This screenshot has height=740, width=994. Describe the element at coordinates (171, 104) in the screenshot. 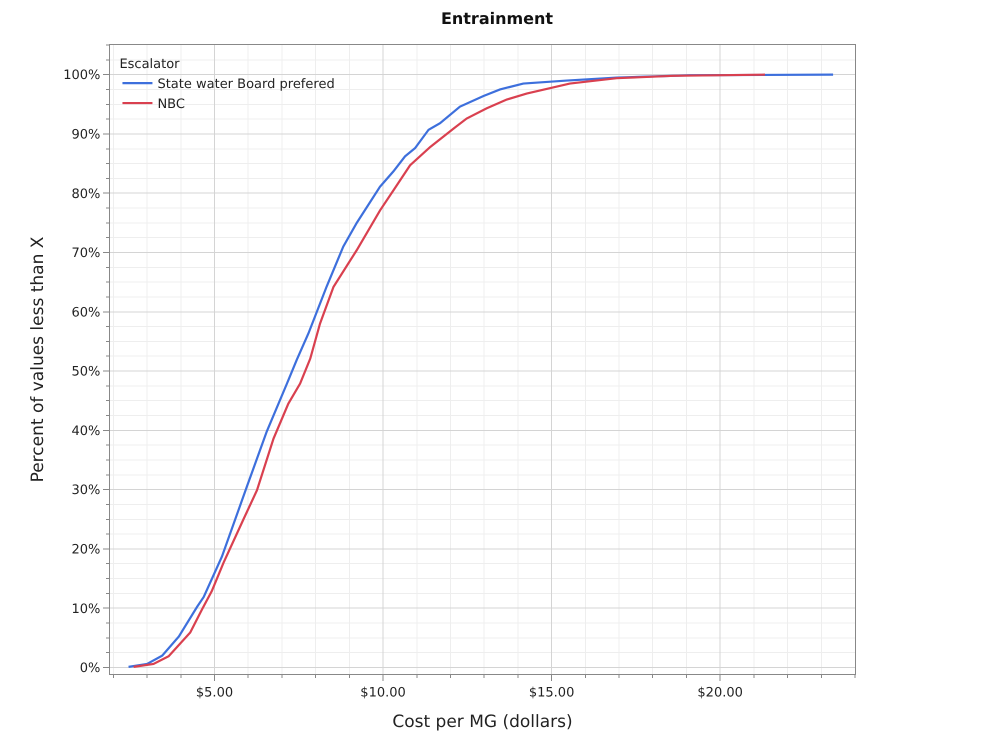

I see `legend-label: NBC` at that location.